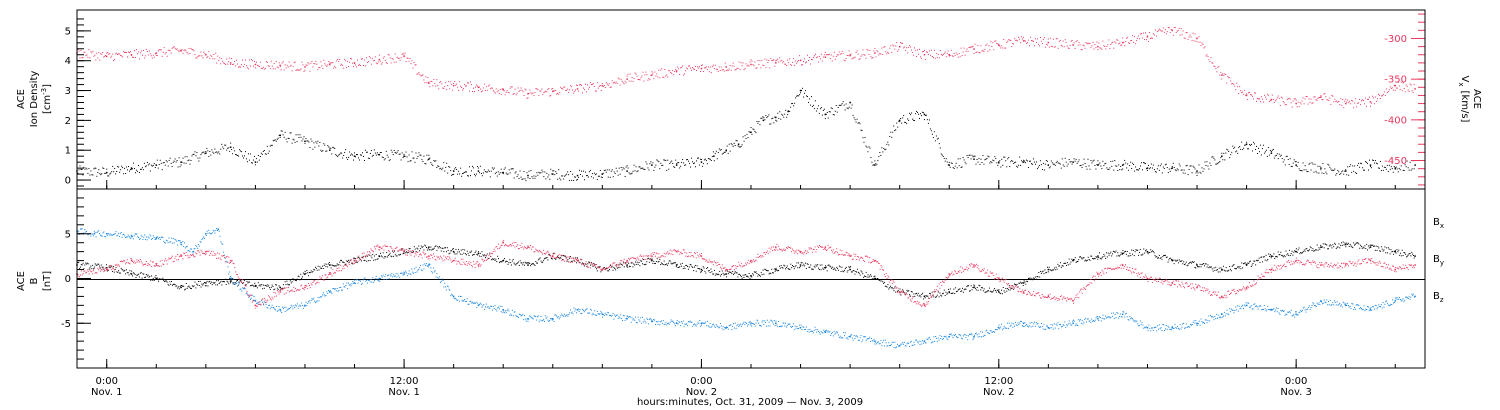  What do you see at coordinates (1395, 80) in the screenshot?
I see `vx-tick-label: -350` at bounding box center [1395, 80].